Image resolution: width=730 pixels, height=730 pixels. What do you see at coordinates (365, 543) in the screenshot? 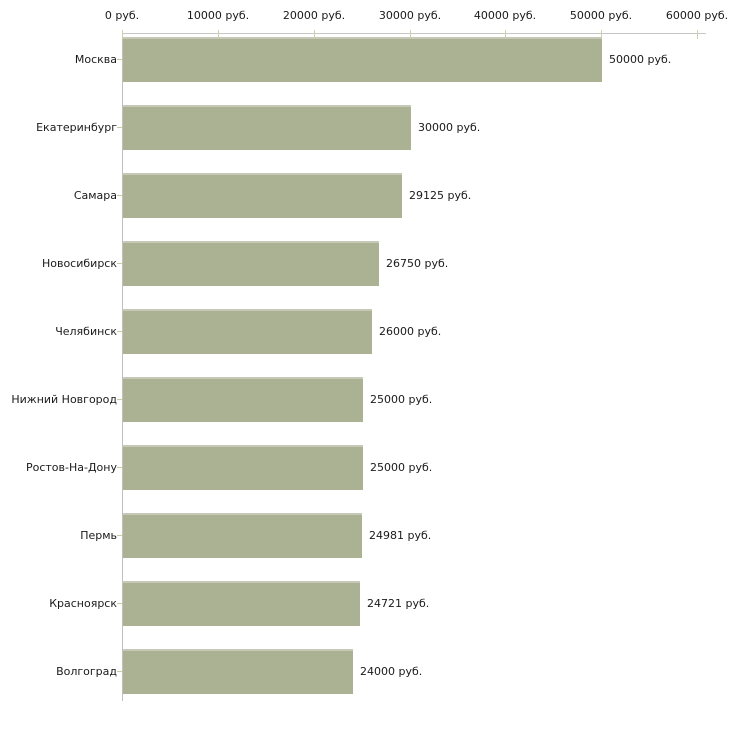
I see `bar-row: Пермь 24981 руб.` at bounding box center [365, 543].